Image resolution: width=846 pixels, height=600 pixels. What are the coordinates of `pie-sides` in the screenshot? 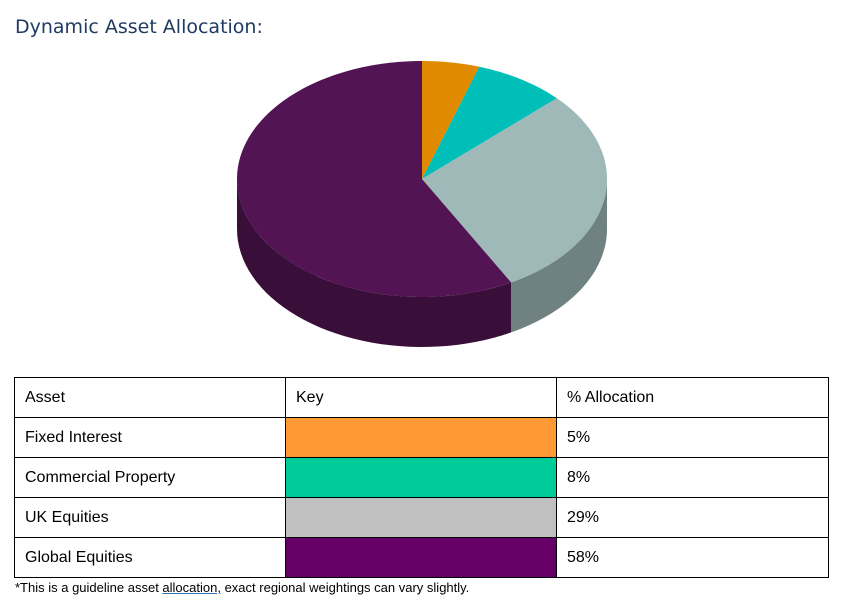 It's located at (422, 263).